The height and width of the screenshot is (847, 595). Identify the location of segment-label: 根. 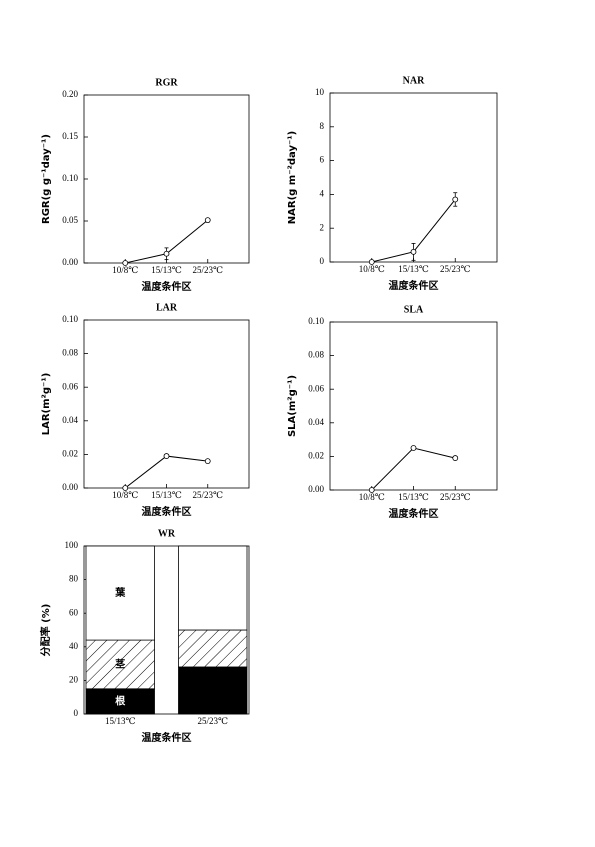
(120, 700).